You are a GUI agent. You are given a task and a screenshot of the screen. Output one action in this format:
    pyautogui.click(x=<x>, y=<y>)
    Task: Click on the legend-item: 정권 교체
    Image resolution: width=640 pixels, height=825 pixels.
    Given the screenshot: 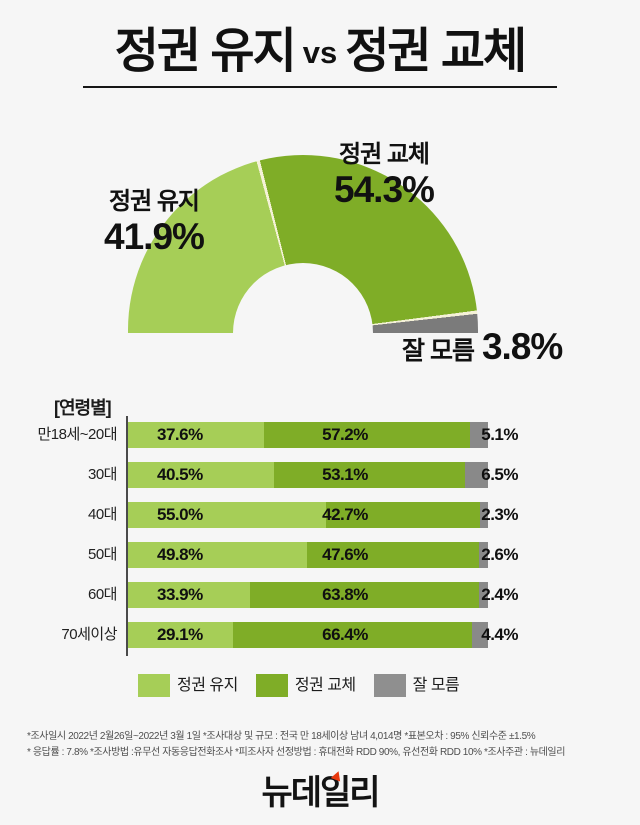 What is the action you would take?
    pyautogui.click(x=305, y=685)
    